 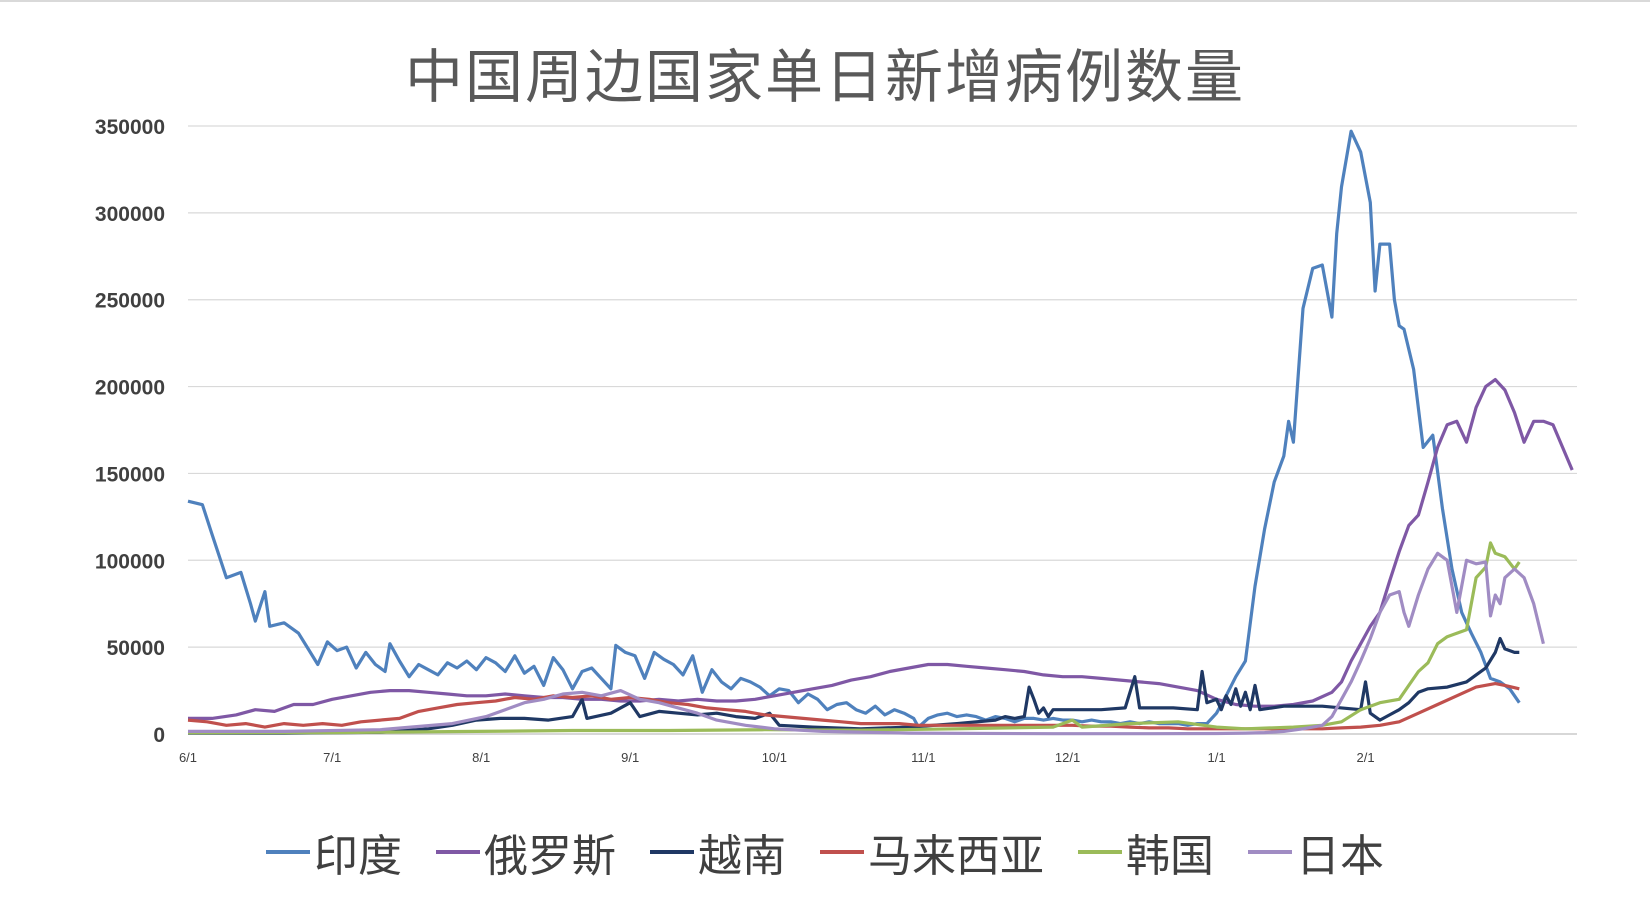 I want to click on x-tick-label: 7/1, so click(x=332, y=757).